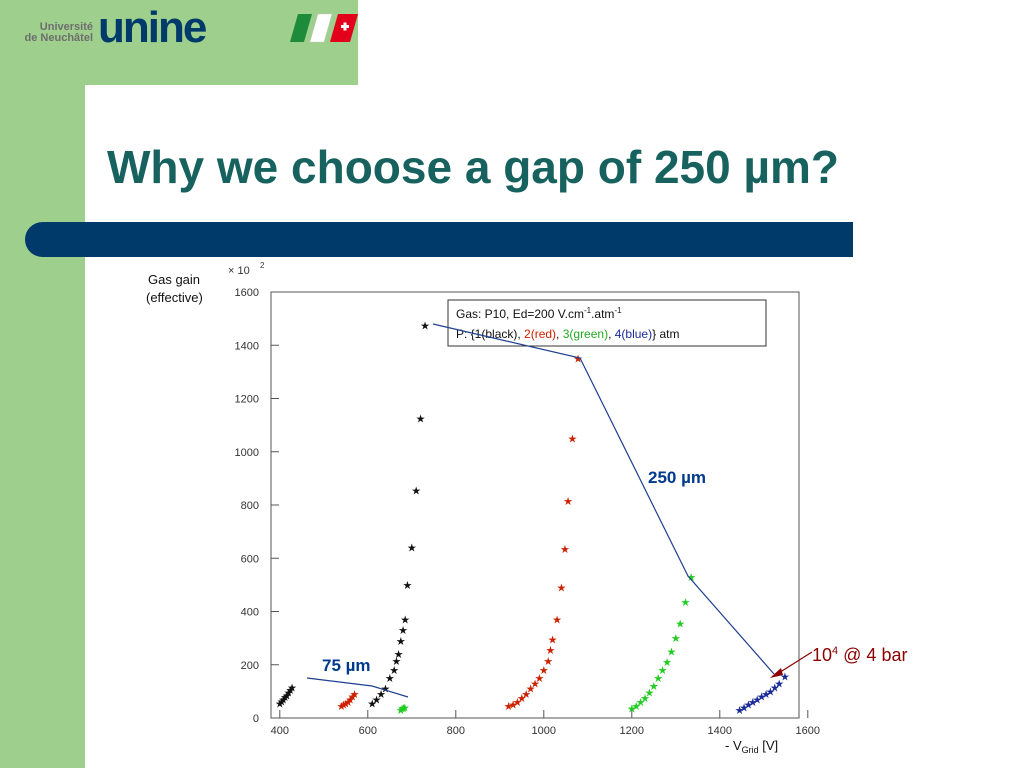  I want to click on legend-line1-mid: .atm, so click(602, 314).